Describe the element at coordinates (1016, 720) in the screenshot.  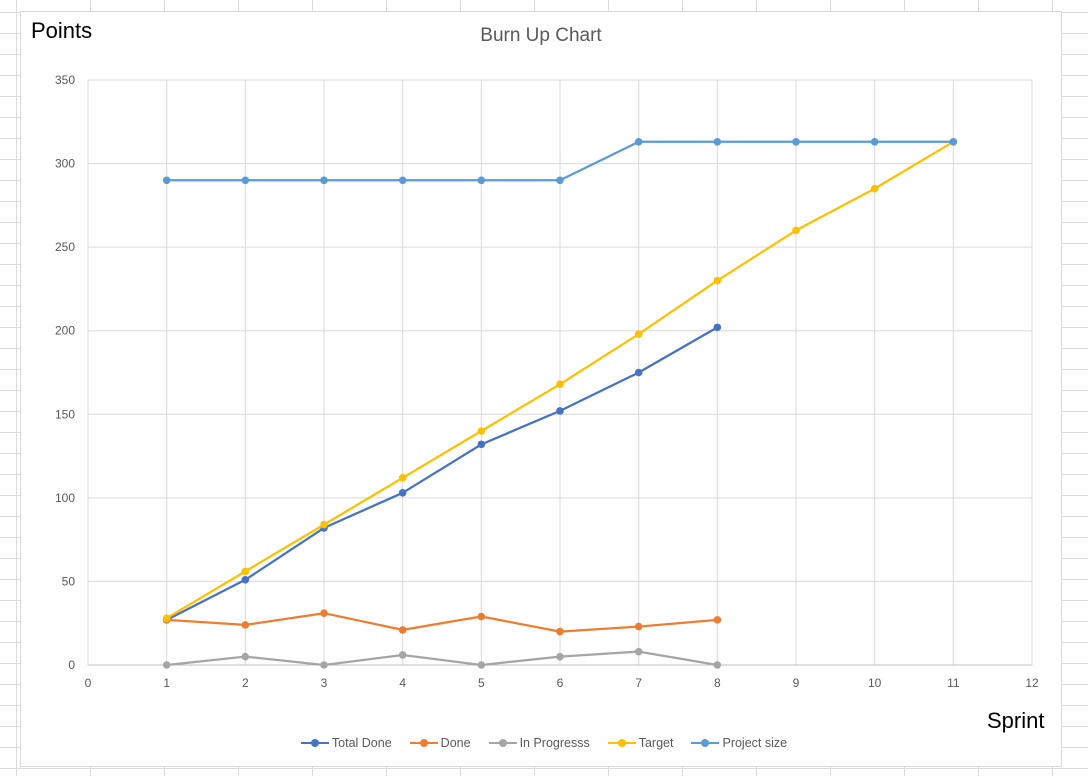
I see `x-axis-title: Sprint` at that location.